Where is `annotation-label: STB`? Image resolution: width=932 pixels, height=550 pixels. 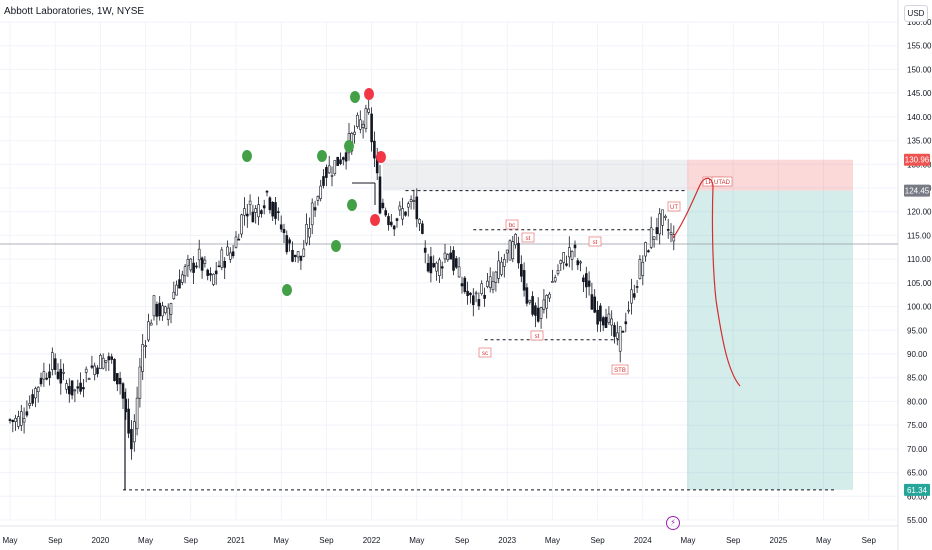 annotation-label: STB is located at coordinates (620, 371).